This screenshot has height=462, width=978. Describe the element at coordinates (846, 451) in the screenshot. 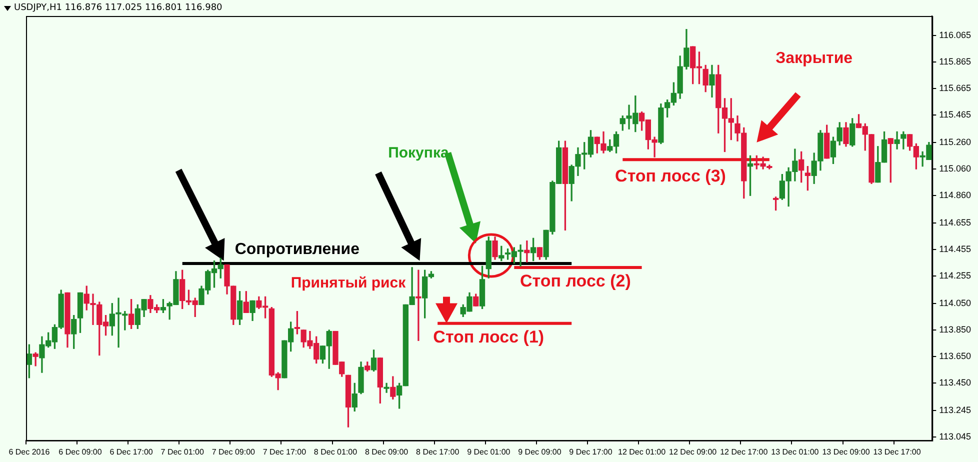

I see `x-tick-label: 13 Dec 09:00` at that location.